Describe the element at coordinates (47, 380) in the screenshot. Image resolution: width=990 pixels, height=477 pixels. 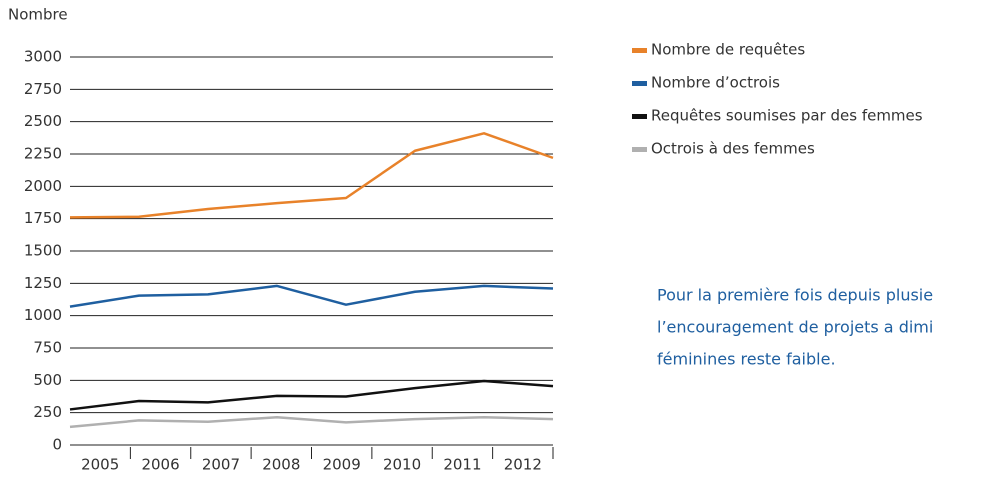
I see `y-tick-label: 500` at that location.